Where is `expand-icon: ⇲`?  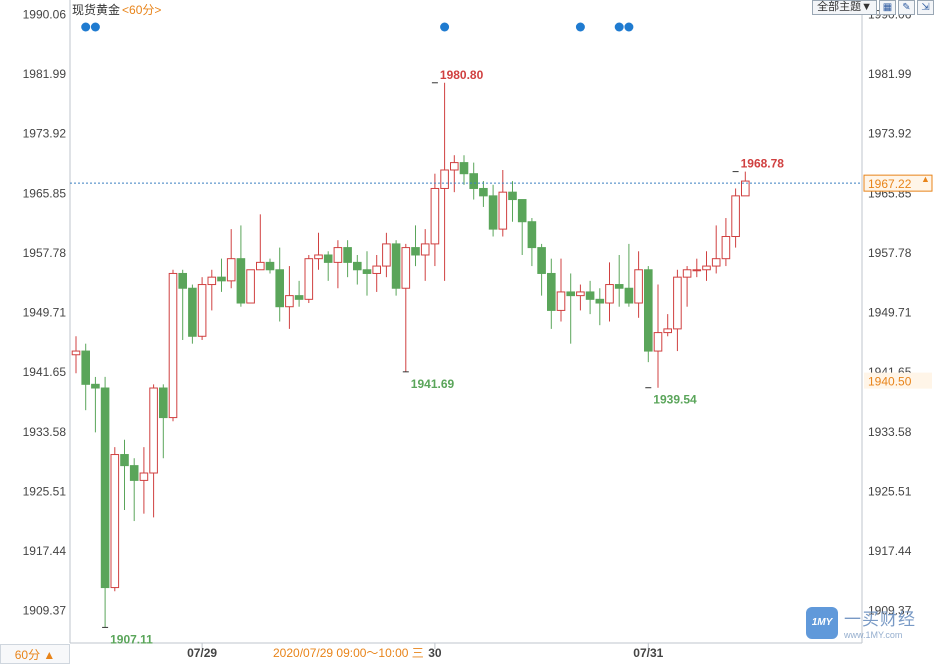
expand-icon: ⇲ is located at coordinates (925, 7).